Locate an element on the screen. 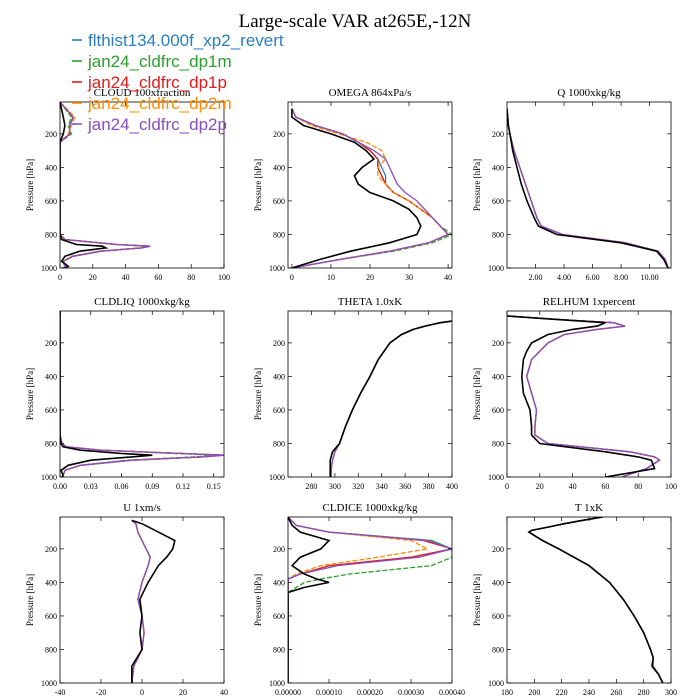  figure-title: Large-scale VAR at265E,-12N is located at coordinates (355, 21).